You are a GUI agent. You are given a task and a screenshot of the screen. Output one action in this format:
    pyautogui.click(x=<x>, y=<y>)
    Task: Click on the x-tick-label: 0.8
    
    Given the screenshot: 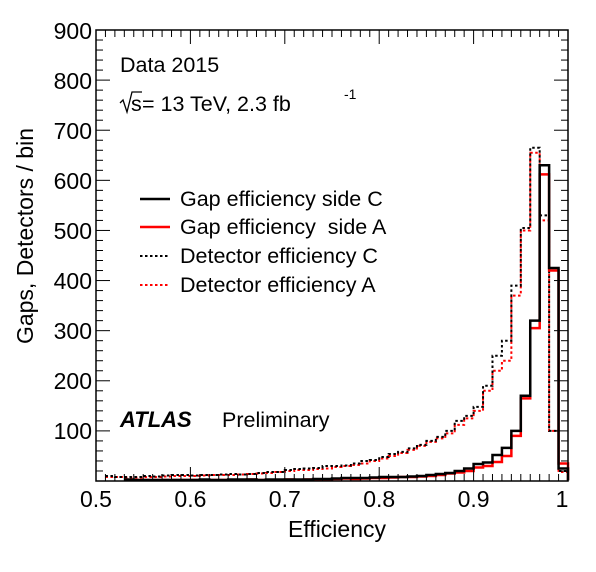 What is the action you would take?
    pyautogui.click(x=379, y=499)
    